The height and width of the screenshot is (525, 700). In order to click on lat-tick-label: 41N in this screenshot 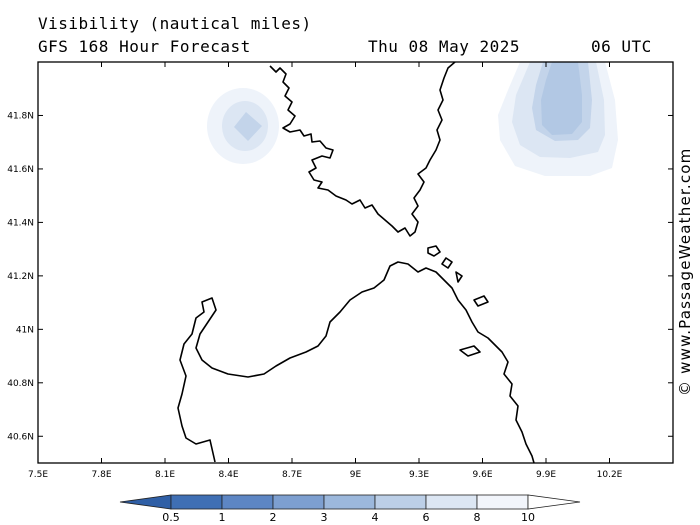, I will do `click(25, 330)`.